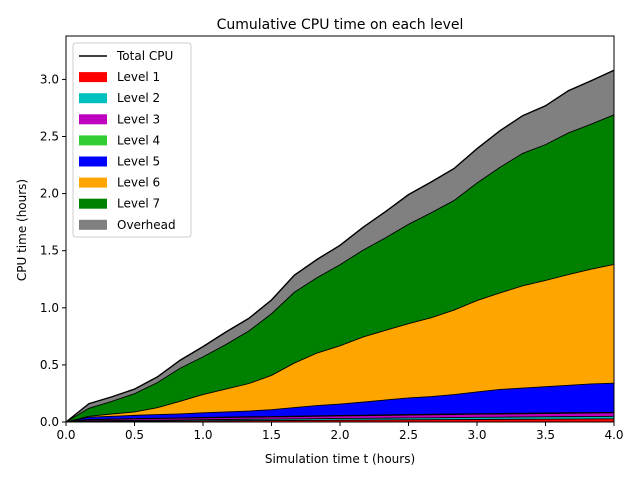 The image size is (640, 480). What do you see at coordinates (138, 77) in the screenshot?
I see `legend-label-level-1: Level 1` at bounding box center [138, 77].